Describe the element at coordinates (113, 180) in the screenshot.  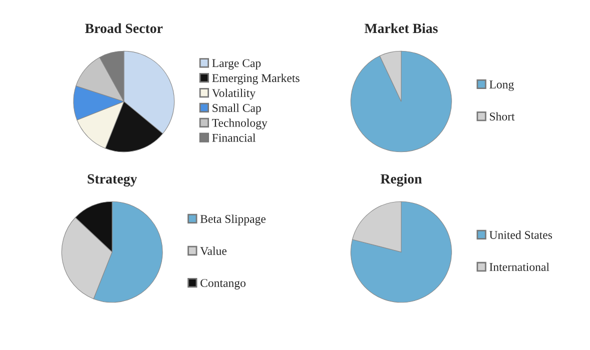
I see `chart-title: Strategy` at that location.